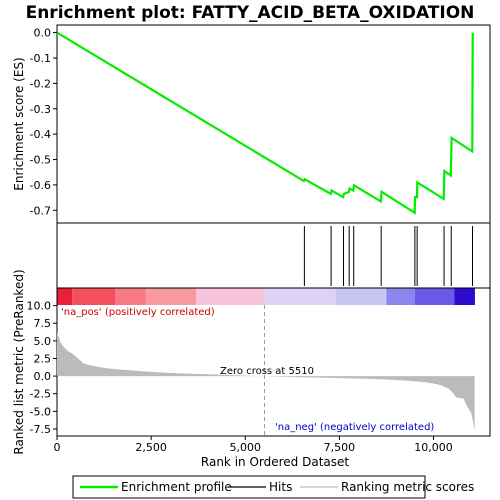 The image size is (500, 500). What do you see at coordinates (354, 427) in the screenshot?
I see `negative-correlation-label: 'na_neg' (negatively correlated)` at bounding box center [354, 427].